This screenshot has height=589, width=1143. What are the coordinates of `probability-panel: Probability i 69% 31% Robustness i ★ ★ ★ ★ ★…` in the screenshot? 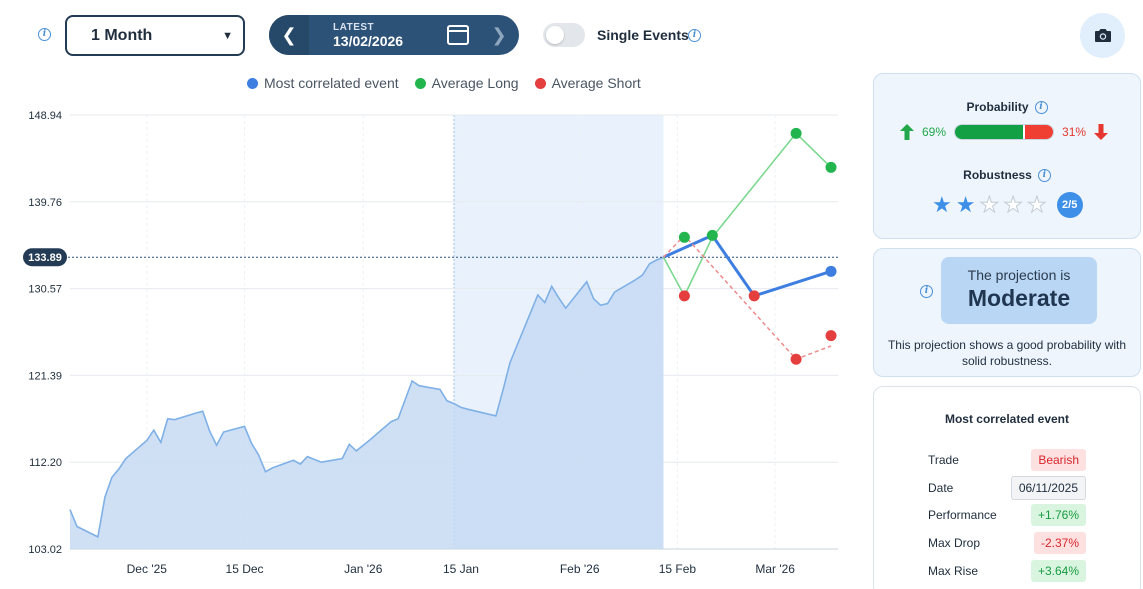 It's located at (1007, 156).